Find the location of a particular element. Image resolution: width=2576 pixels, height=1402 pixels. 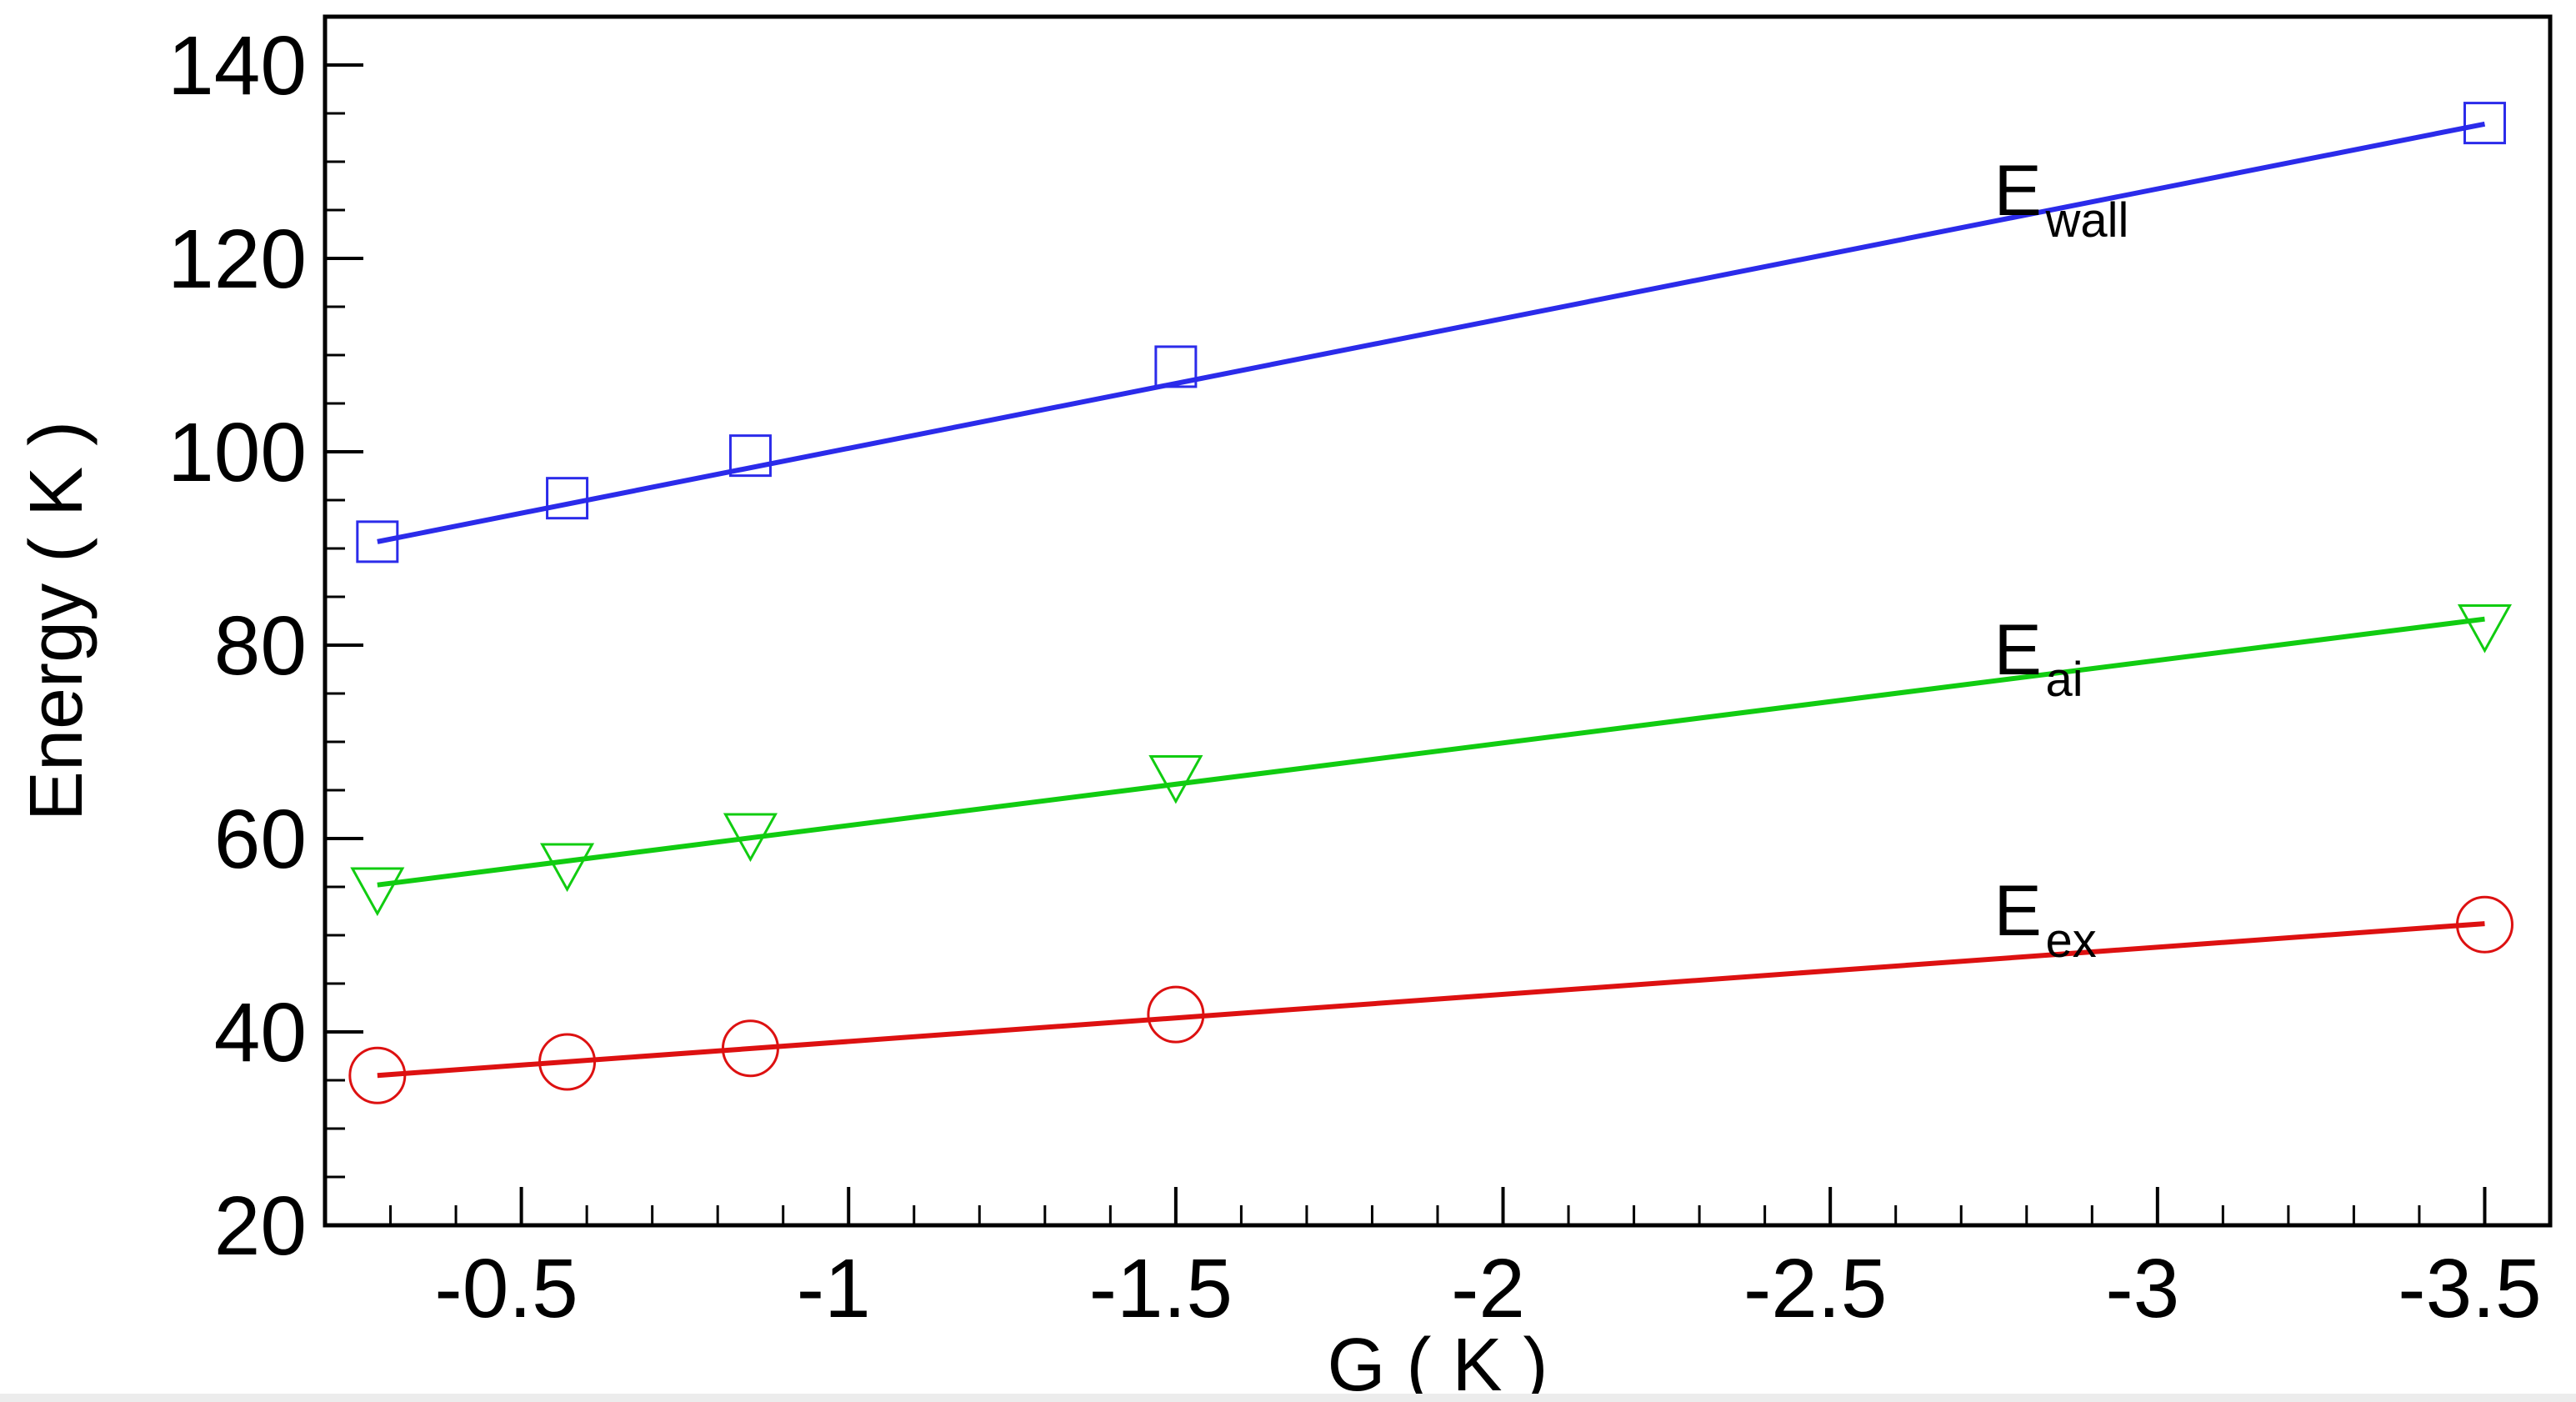

x-tick-label: -3 is located at coordinates (2142, 1288).